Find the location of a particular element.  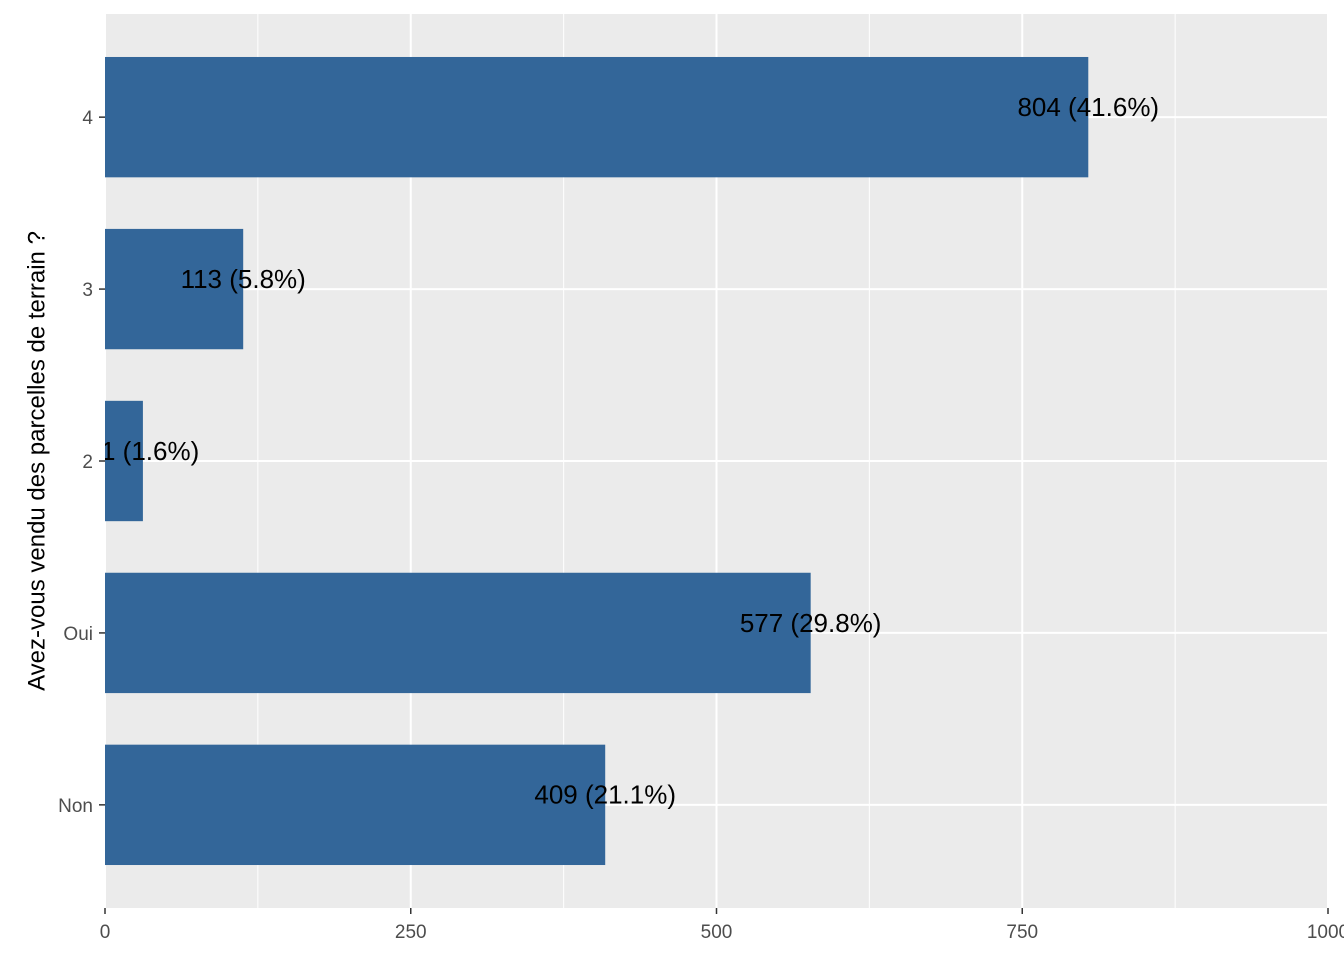

x-tick-label: 500 is located at coordinates (717, 932).